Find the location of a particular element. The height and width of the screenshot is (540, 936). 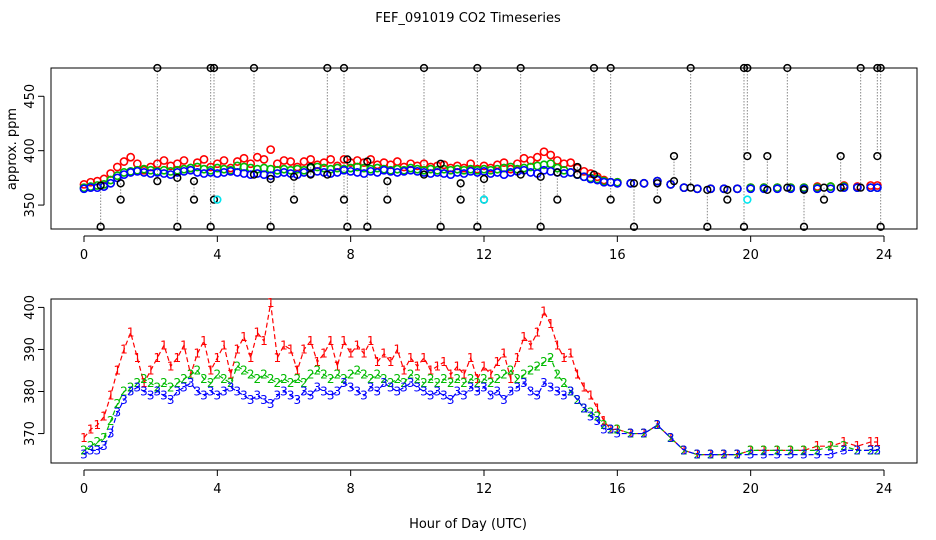

panel-top-x-axis: 0 4 8 12 16 20 24 is located at coordinates (486, 249).